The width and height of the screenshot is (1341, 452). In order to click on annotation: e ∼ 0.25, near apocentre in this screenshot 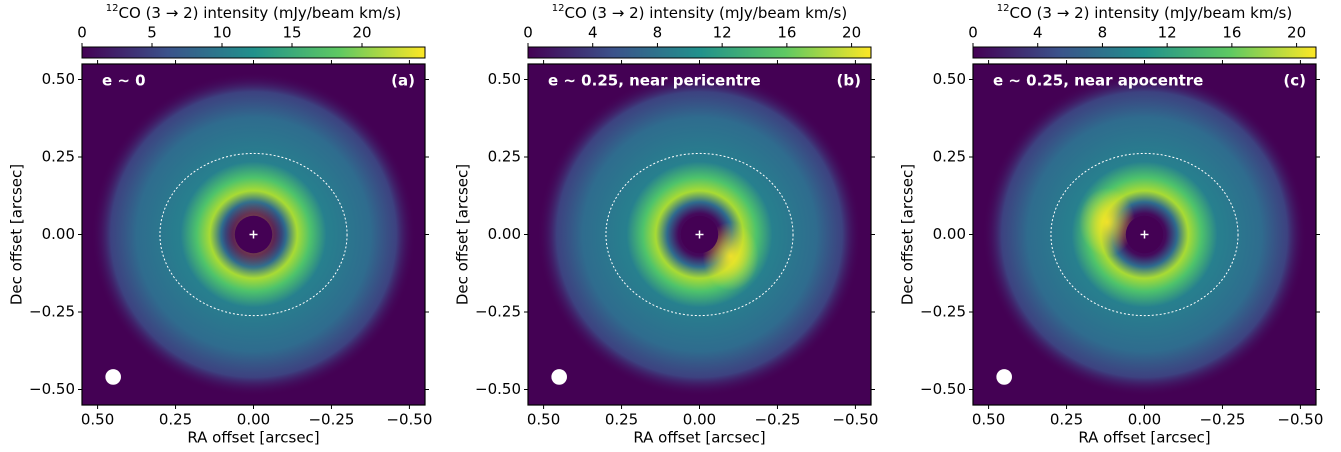, I will do `click(1098, 81)`.